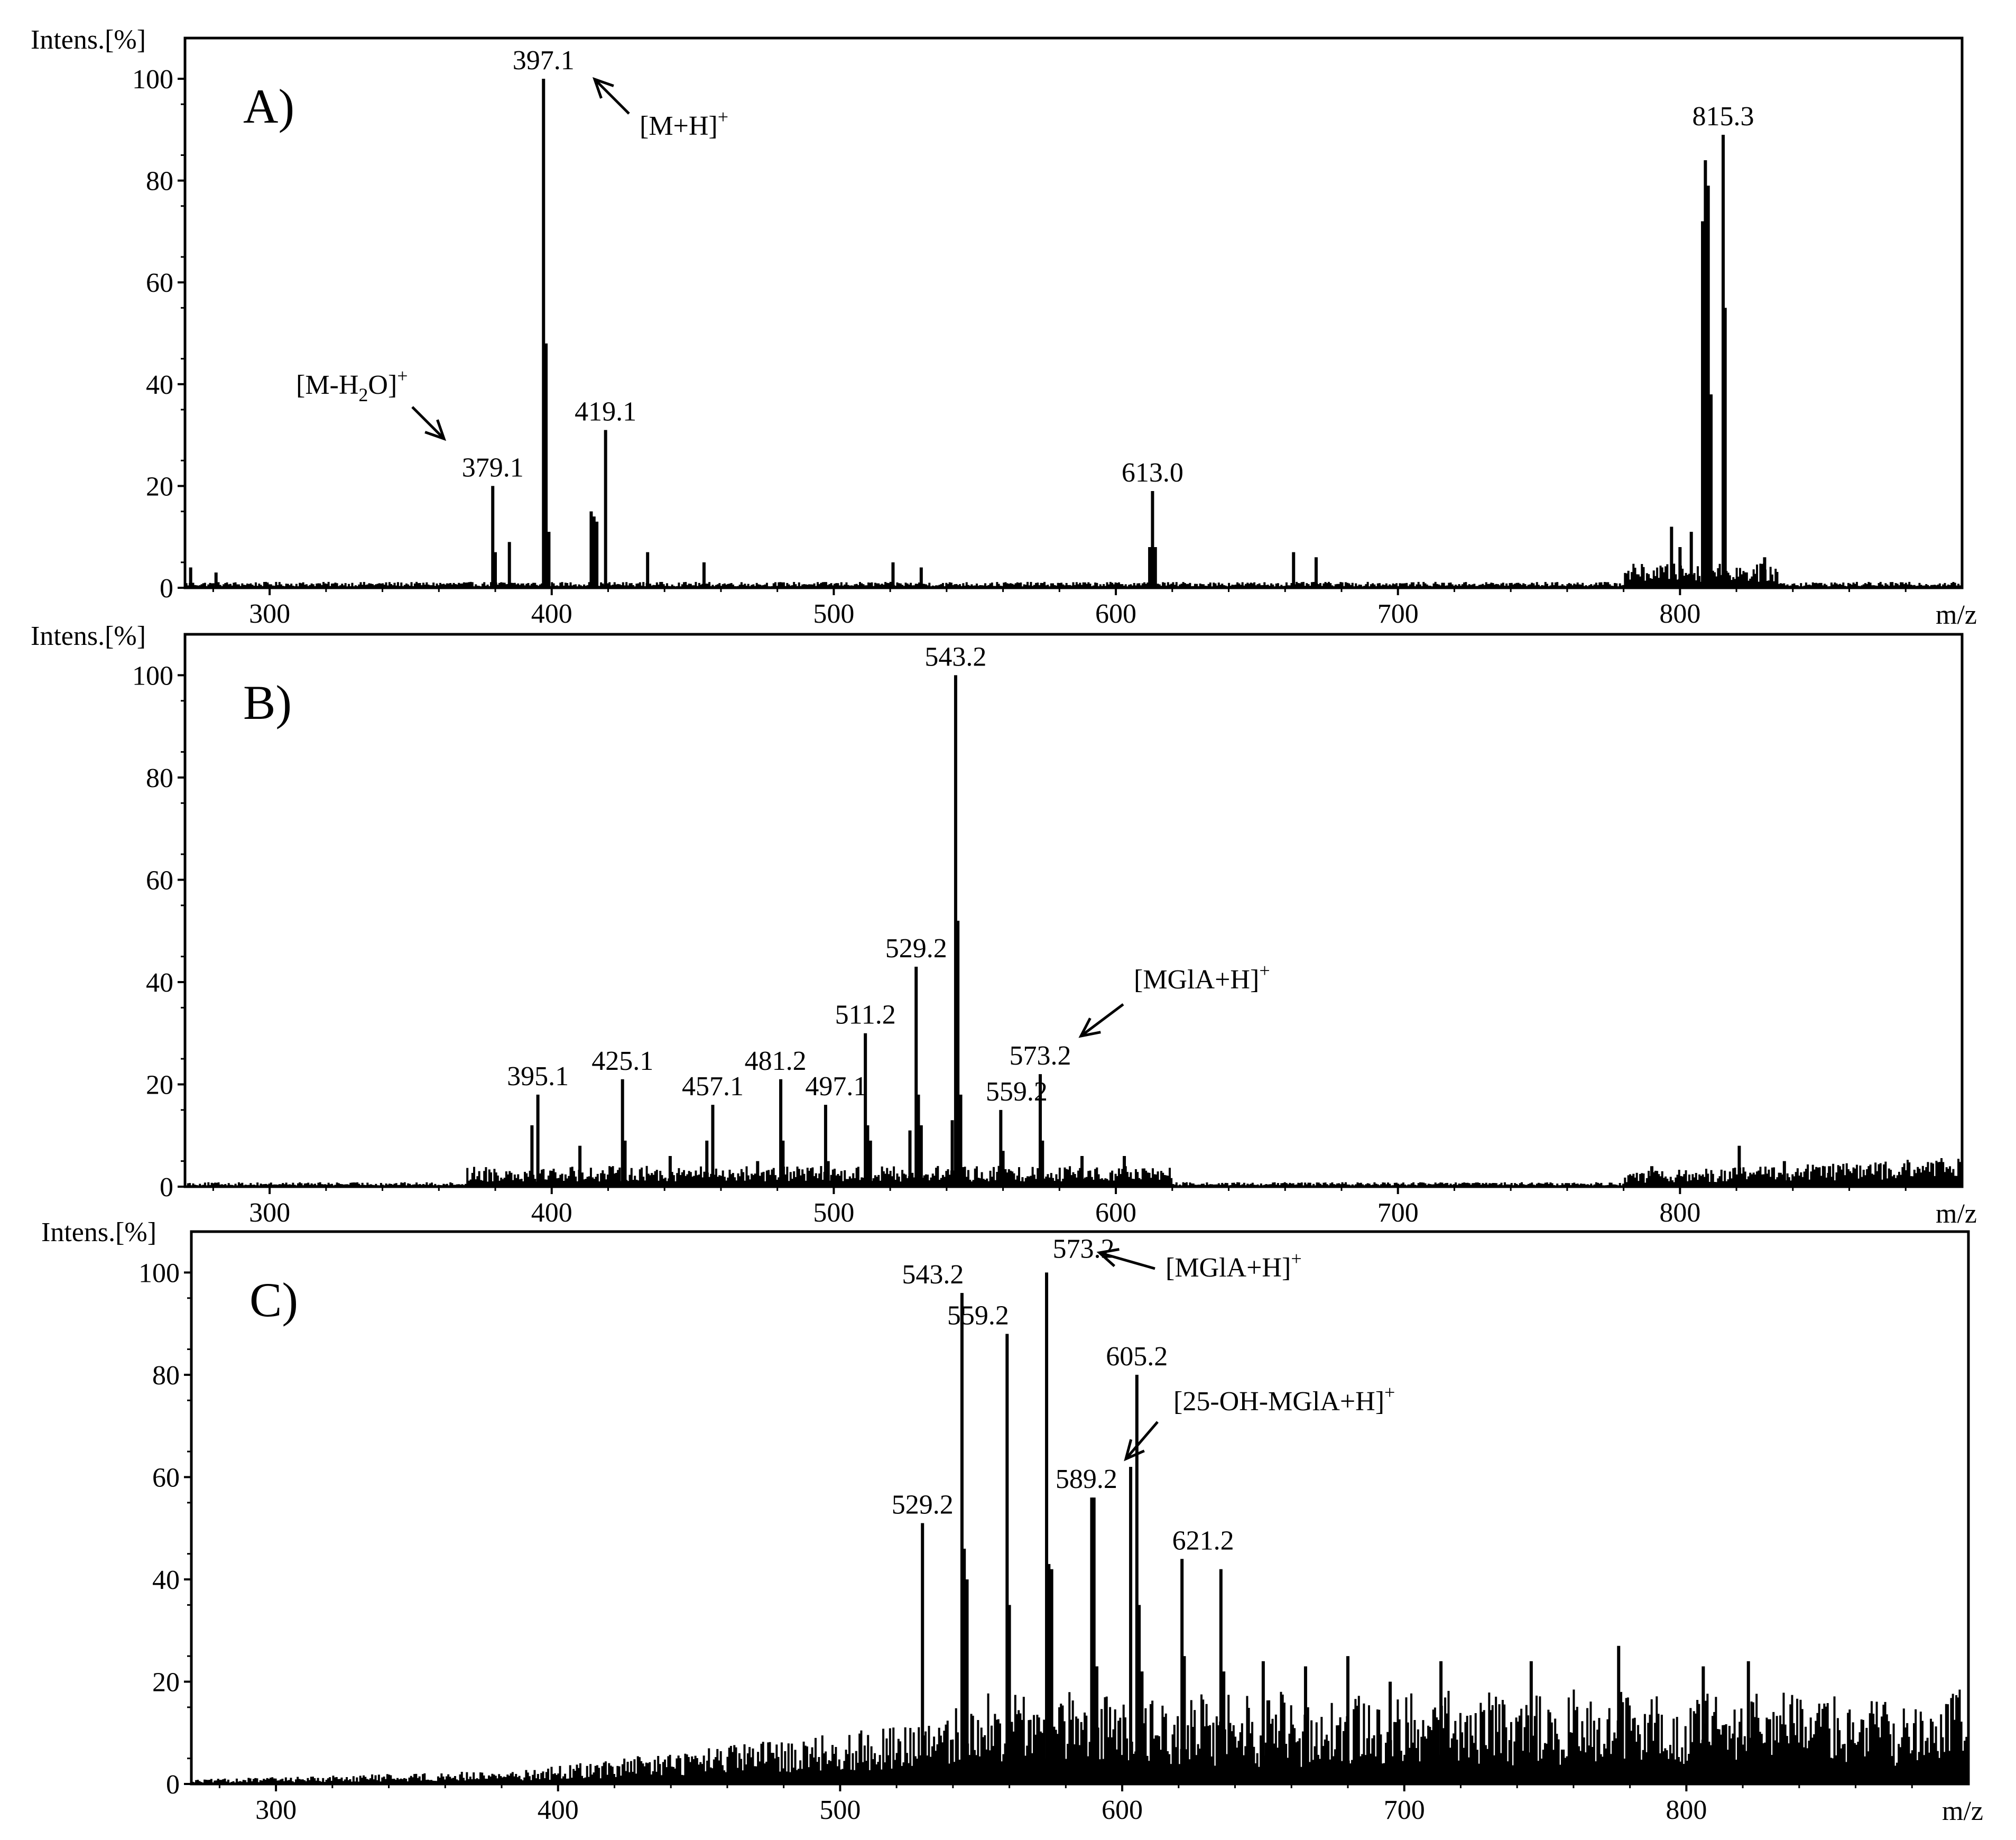 The width and height of the screenshot is (2016, 1840). What do you see at coordinates (1086, 1479) in the screenshot?
I see `peak-label: 589.2` at bounding box center [1086, 1479].